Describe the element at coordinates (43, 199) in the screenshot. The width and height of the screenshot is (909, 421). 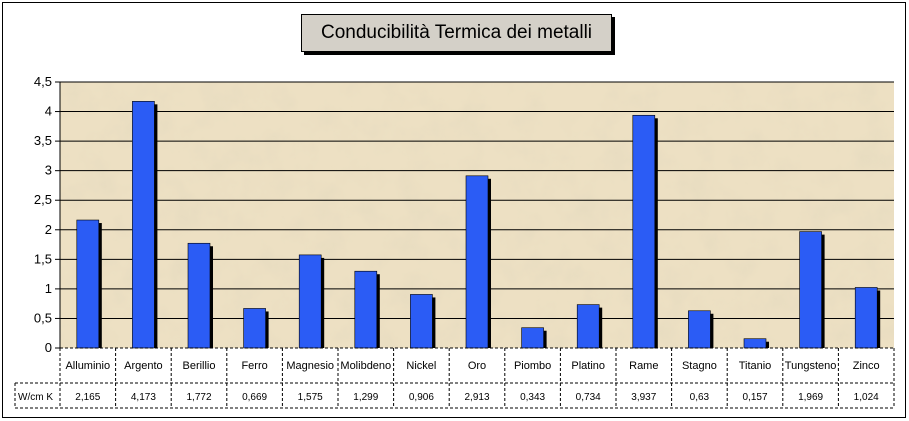
I see `y-tick-label: 2,5` at that location.